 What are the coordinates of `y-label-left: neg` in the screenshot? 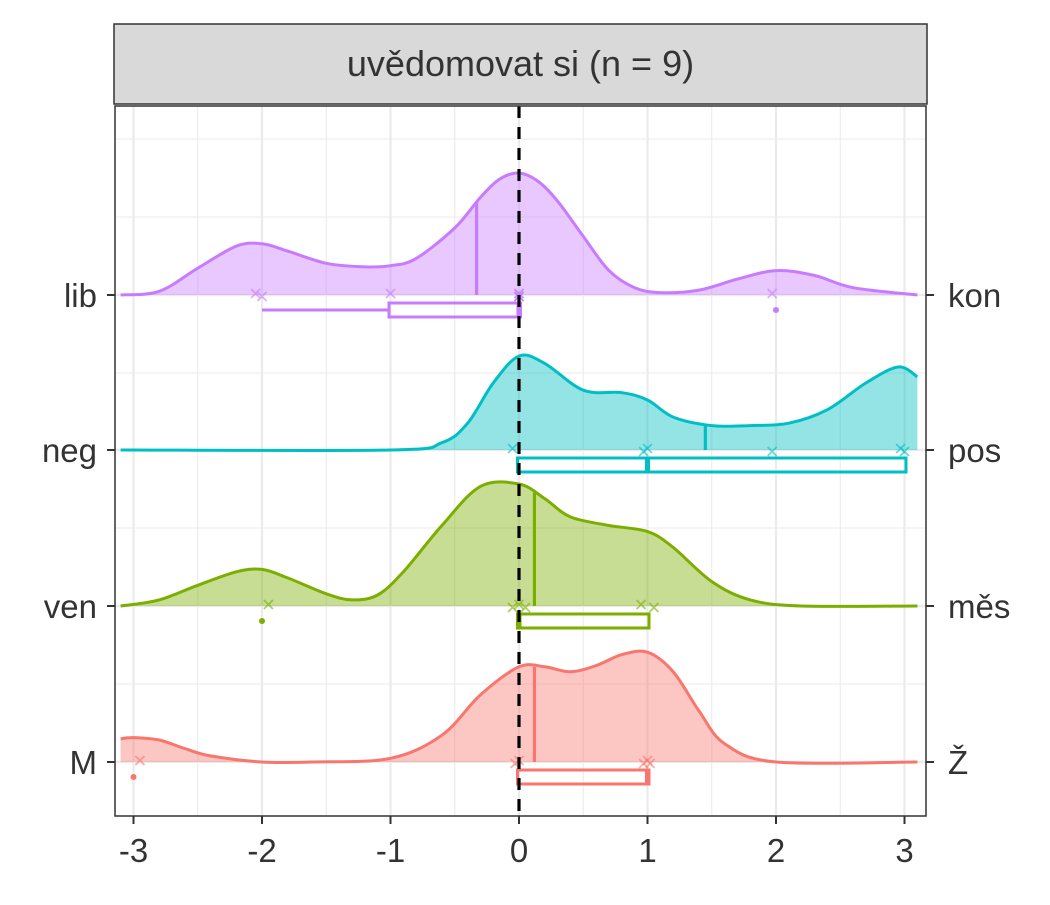 It's located at (69, 450).